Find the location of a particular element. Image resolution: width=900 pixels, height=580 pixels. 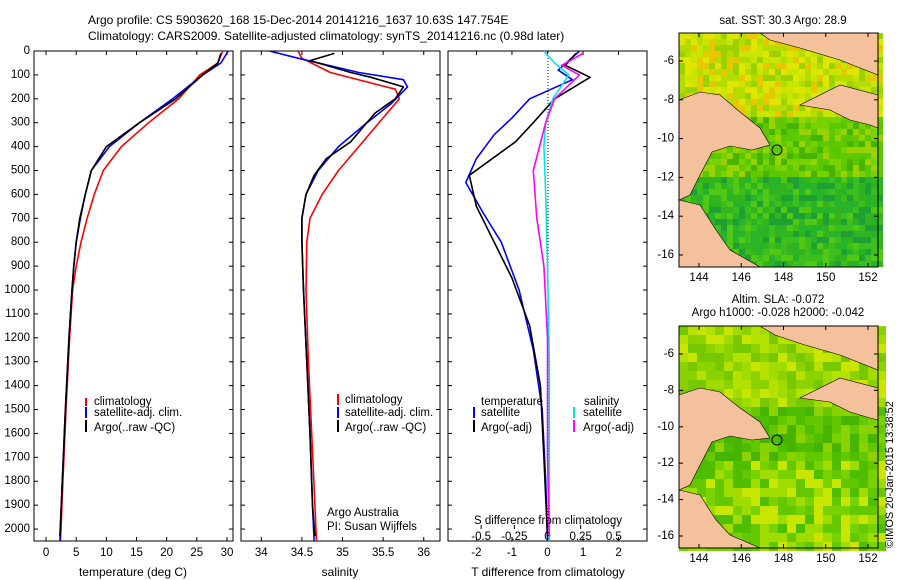

depth-tick-label: 100 is located at coordinates (20, 75).